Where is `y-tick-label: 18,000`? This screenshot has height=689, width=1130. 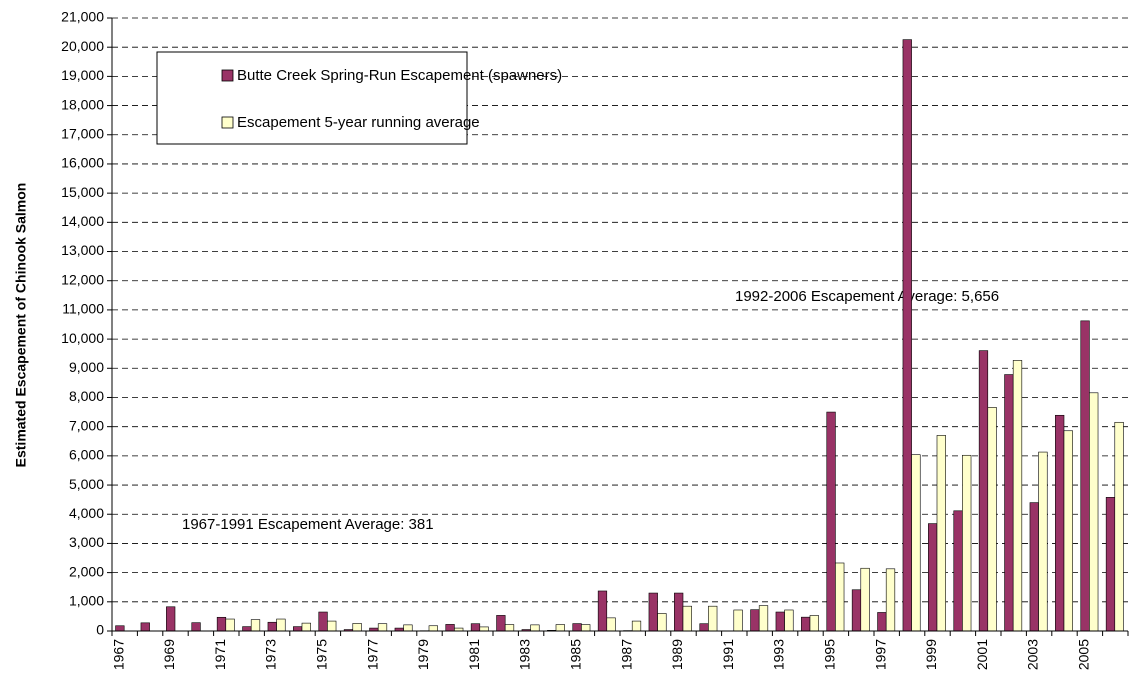
y-tick-label: 18,000 is located at coordinates (82, 104).